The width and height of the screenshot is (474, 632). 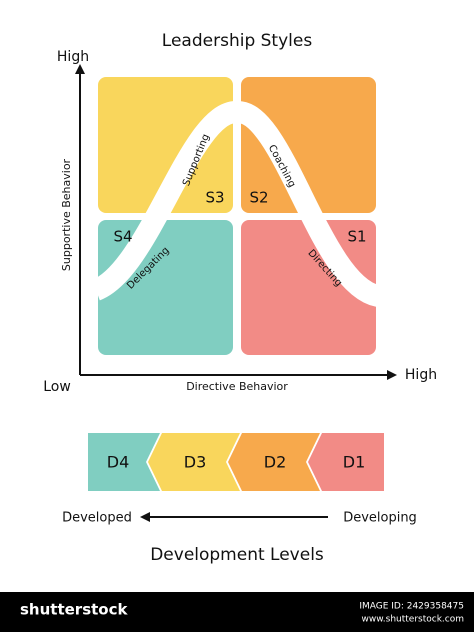 I want to click on x-high: High, so click(x=421, y=375).